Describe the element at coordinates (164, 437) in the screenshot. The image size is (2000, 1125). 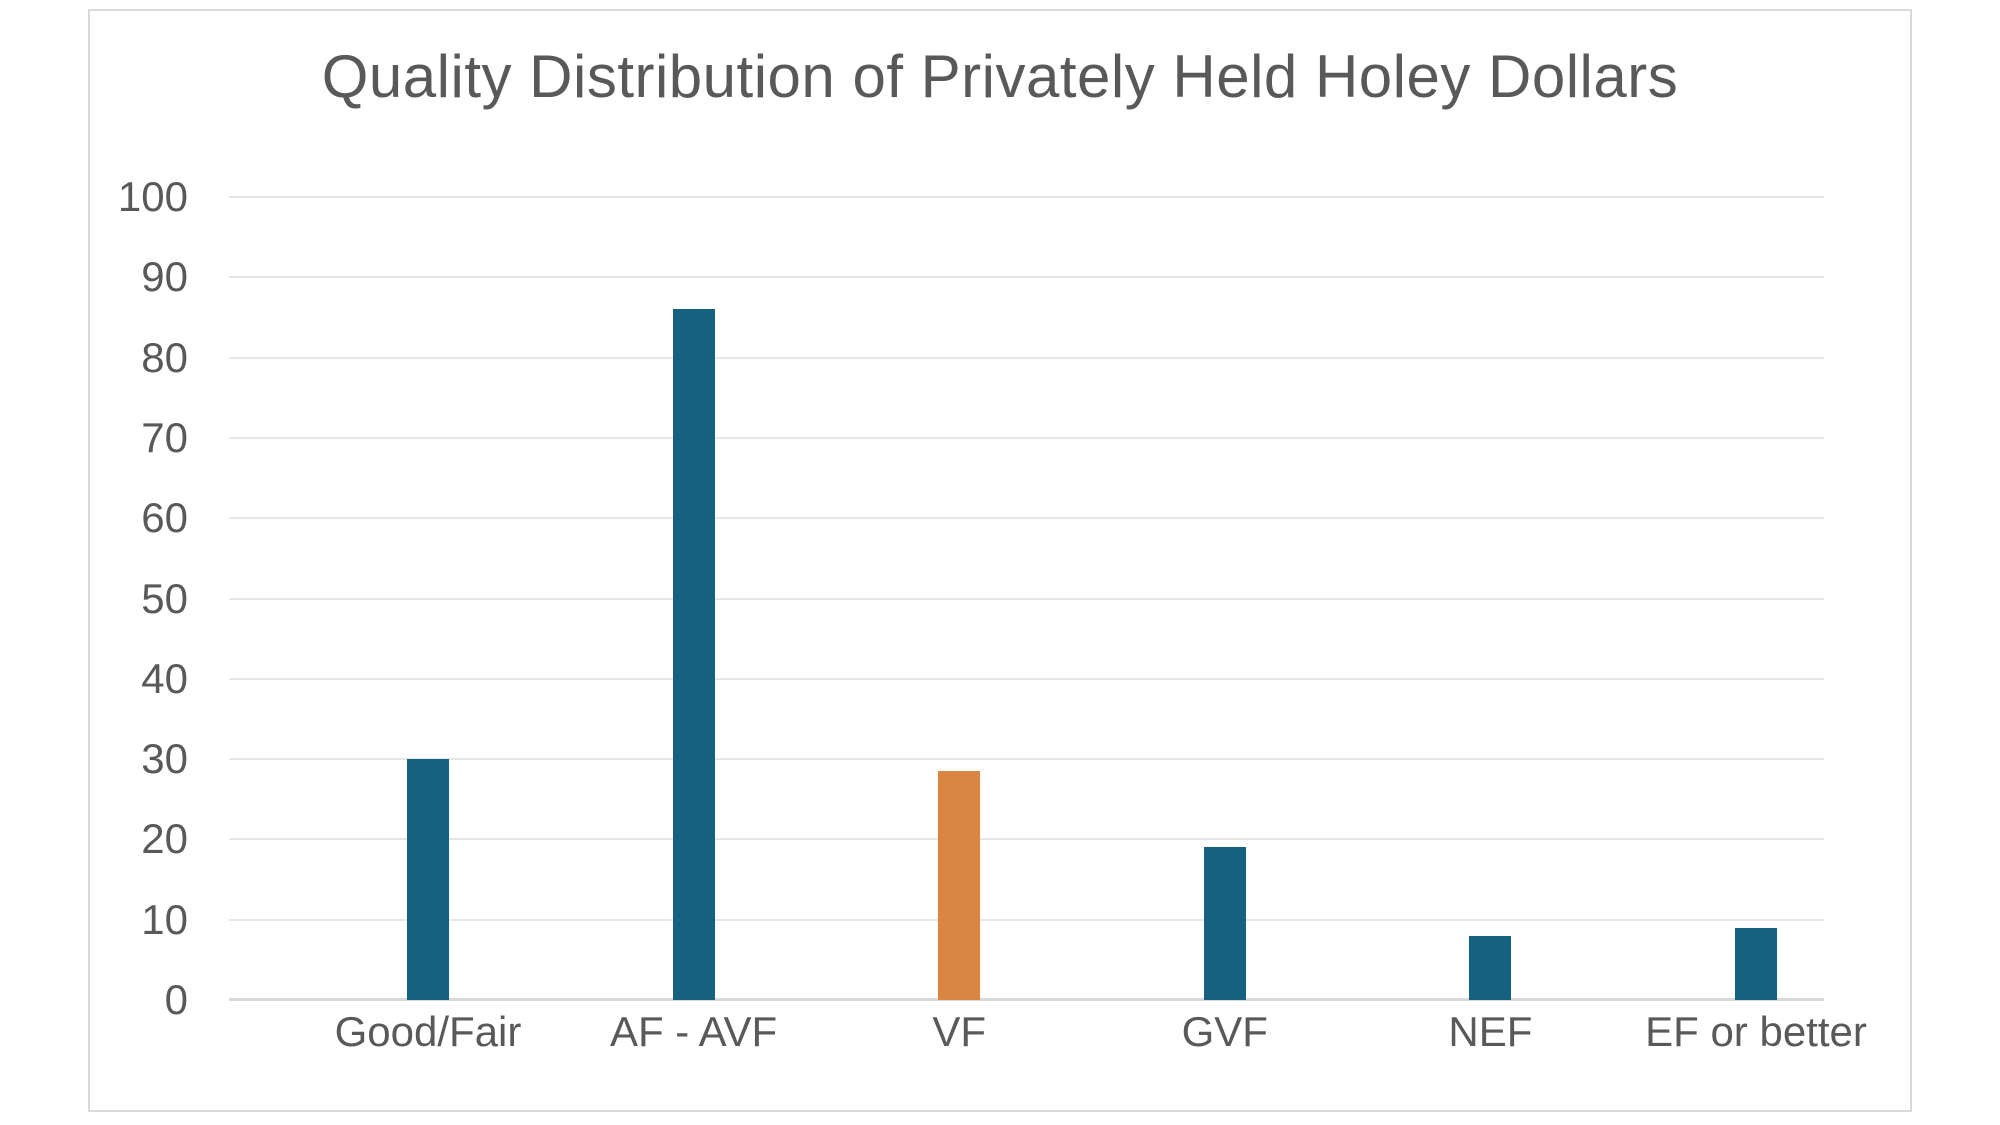
I see `y-tick-label: 70` at that location.